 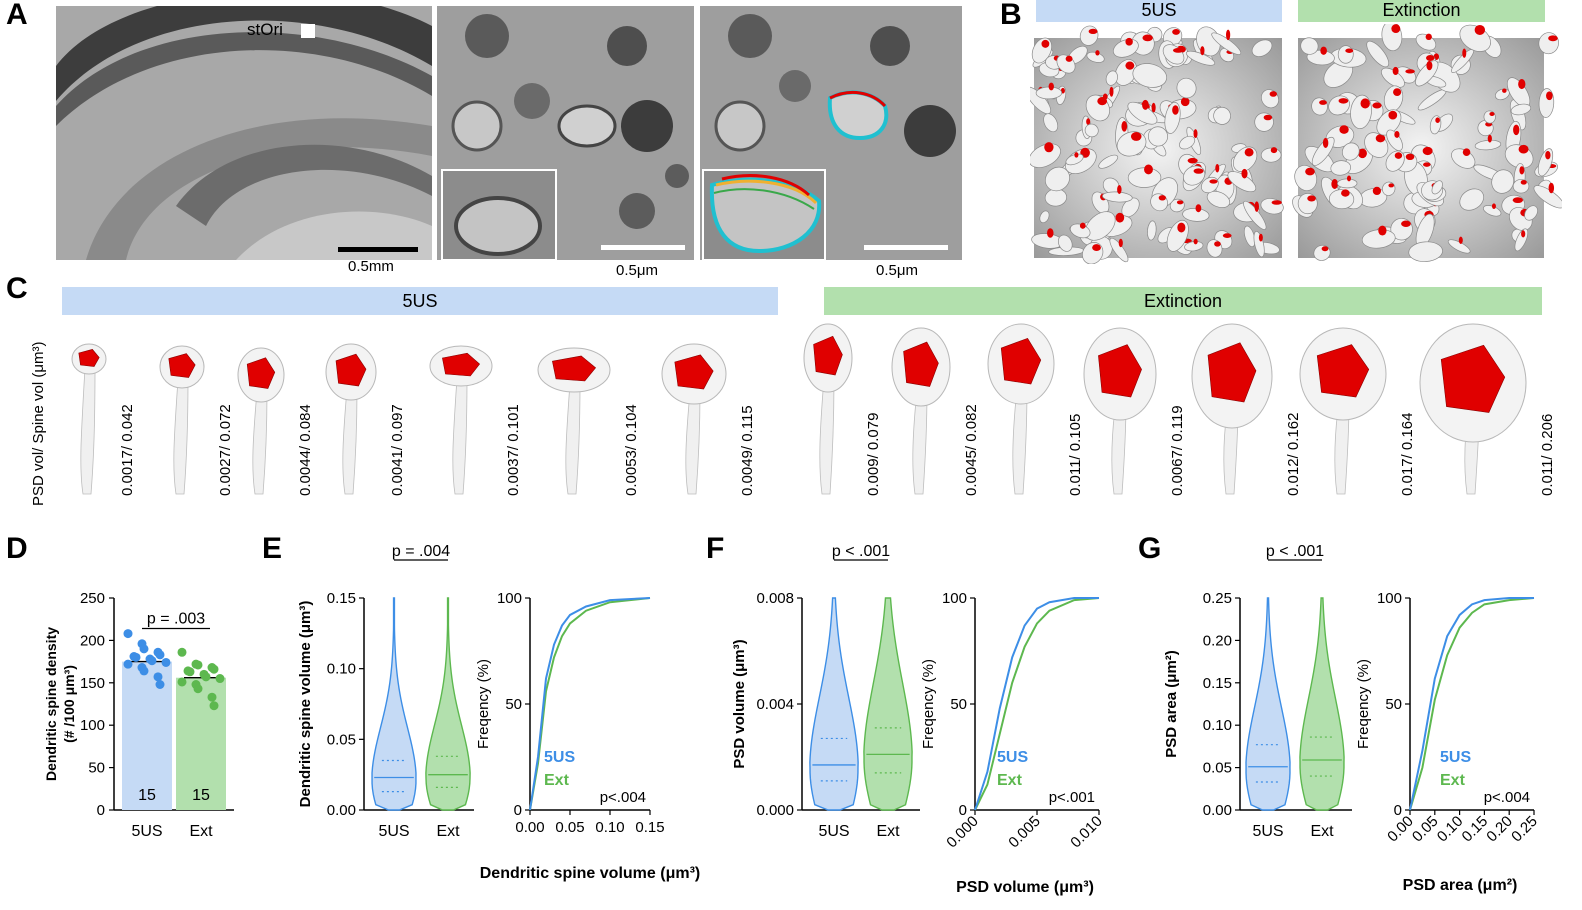 I want to click on em-image-raw, so click(x=565, y=133).